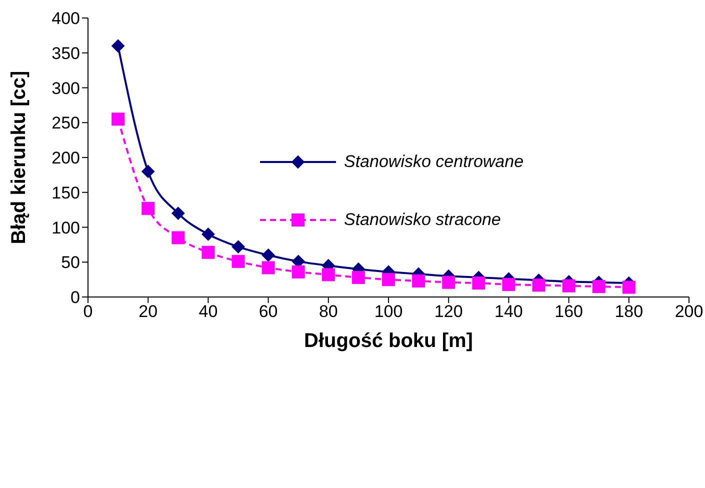 The image size is (705, 488). What do you see at coordinates (268, 312) in the screenshot?
I see `x-tick-label: 60` at bounding box center [268, 312].